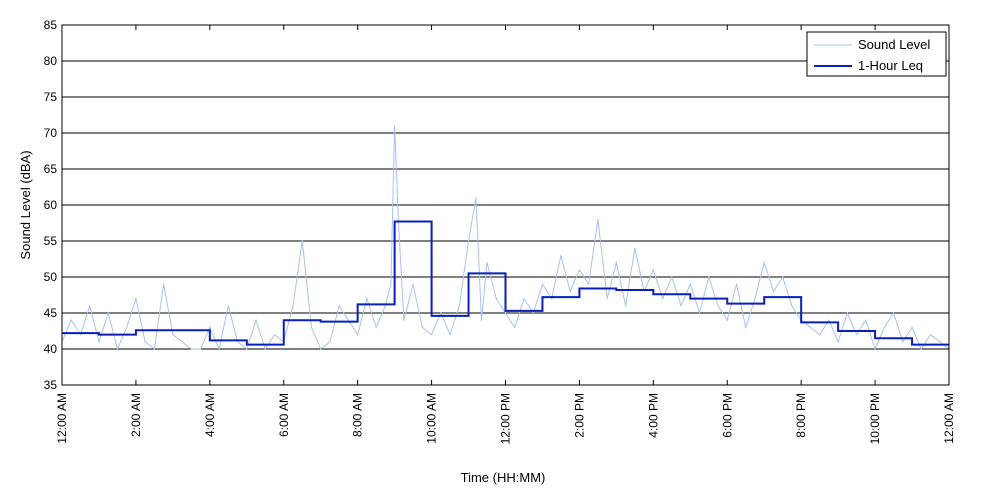  Describe the element at coordinates (51, 241) in the screenshot. I see `y-tick-label-55: 55` at that location.